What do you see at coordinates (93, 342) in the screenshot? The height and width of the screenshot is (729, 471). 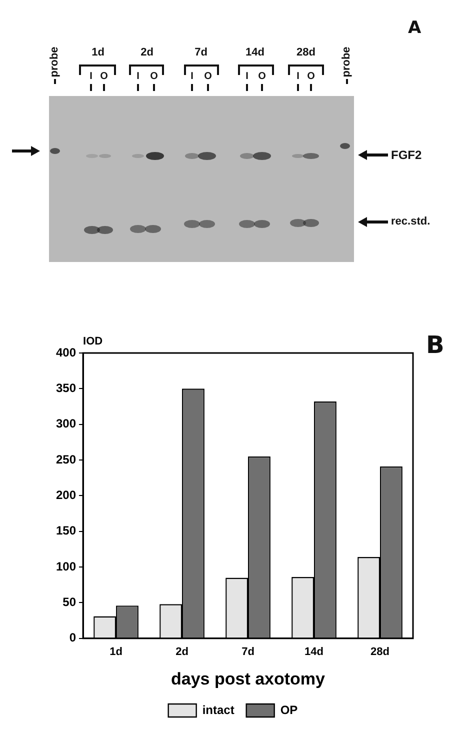 I see `y-axis-title: IOD` at bounding box center [93, 342].